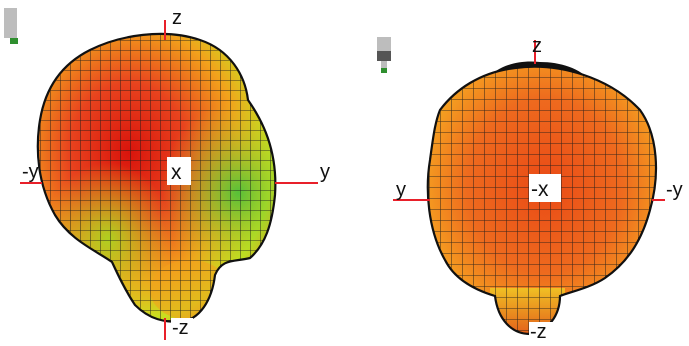  Describe the element at coordinates (538, 332) in the screenshot. I see `back-label-bottom: -z` at that location.